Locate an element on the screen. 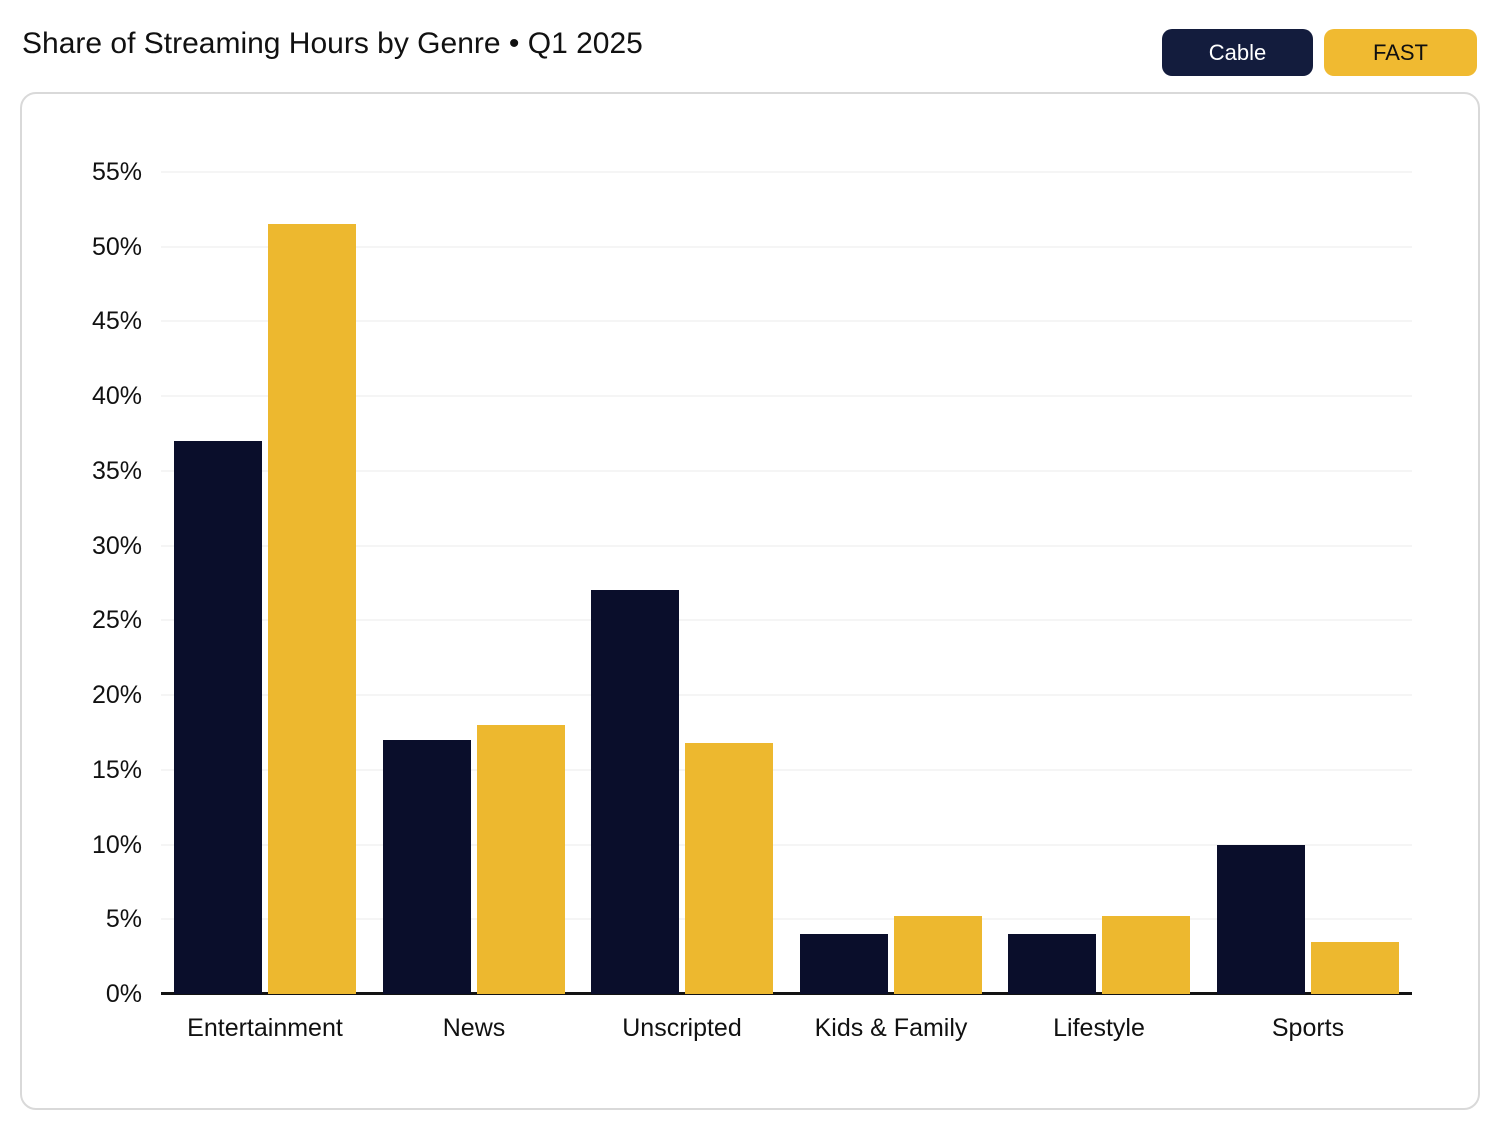 The height and width of the screenshot is (1132, 1500). bar-cable-sports is located at coordinates (1261, 919).